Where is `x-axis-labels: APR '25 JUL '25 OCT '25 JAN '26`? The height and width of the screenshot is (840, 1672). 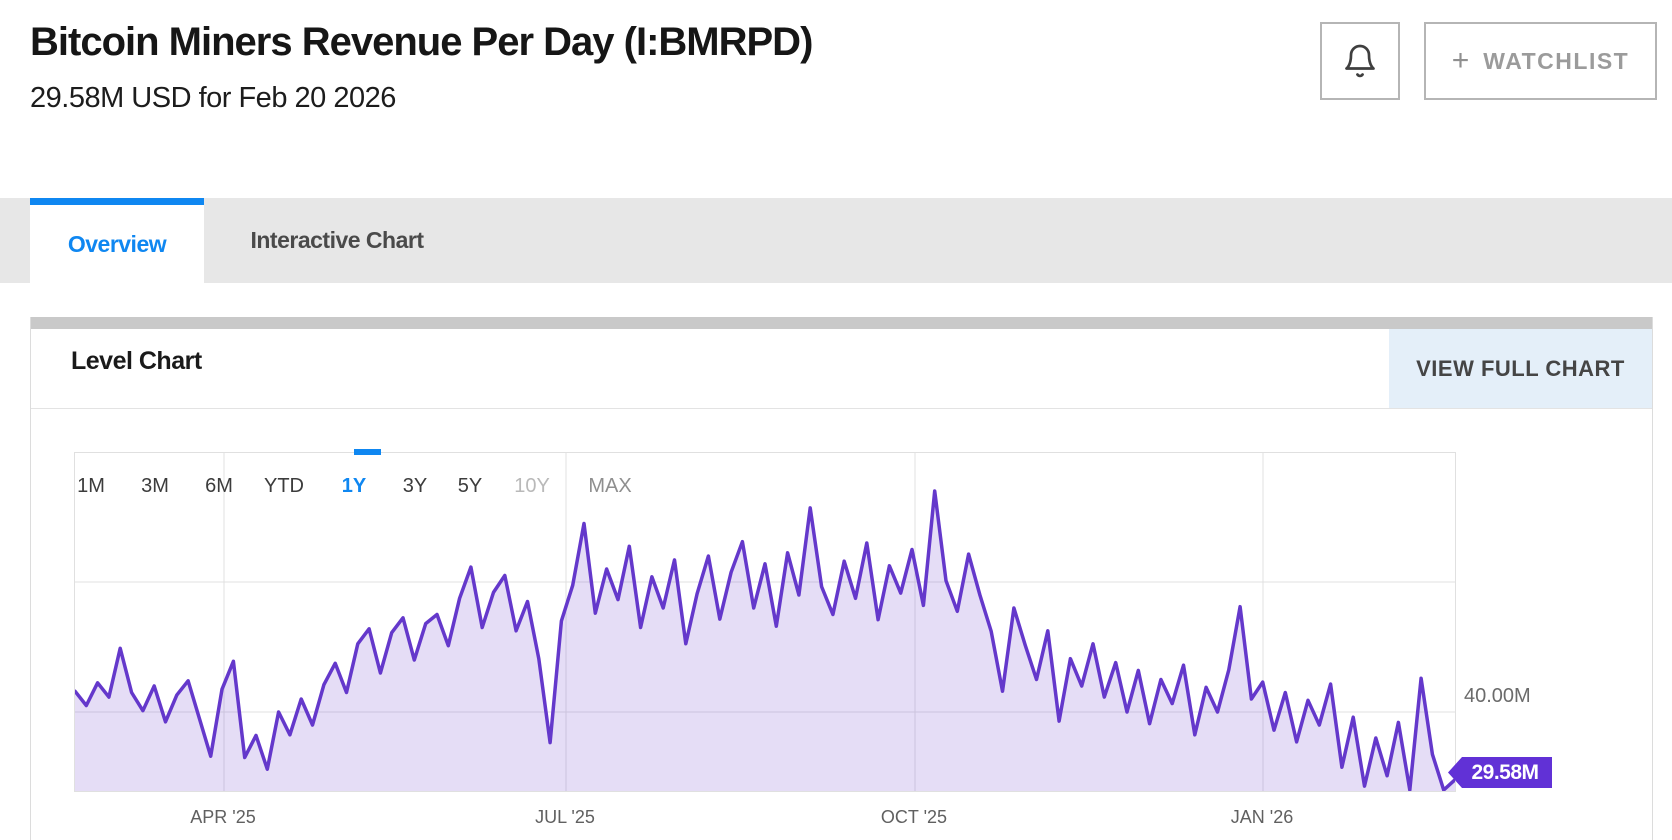 x-axis-labels: APR '25 JUL '25 OCT '25 JAN '26 is located at coordinates (841, 820).